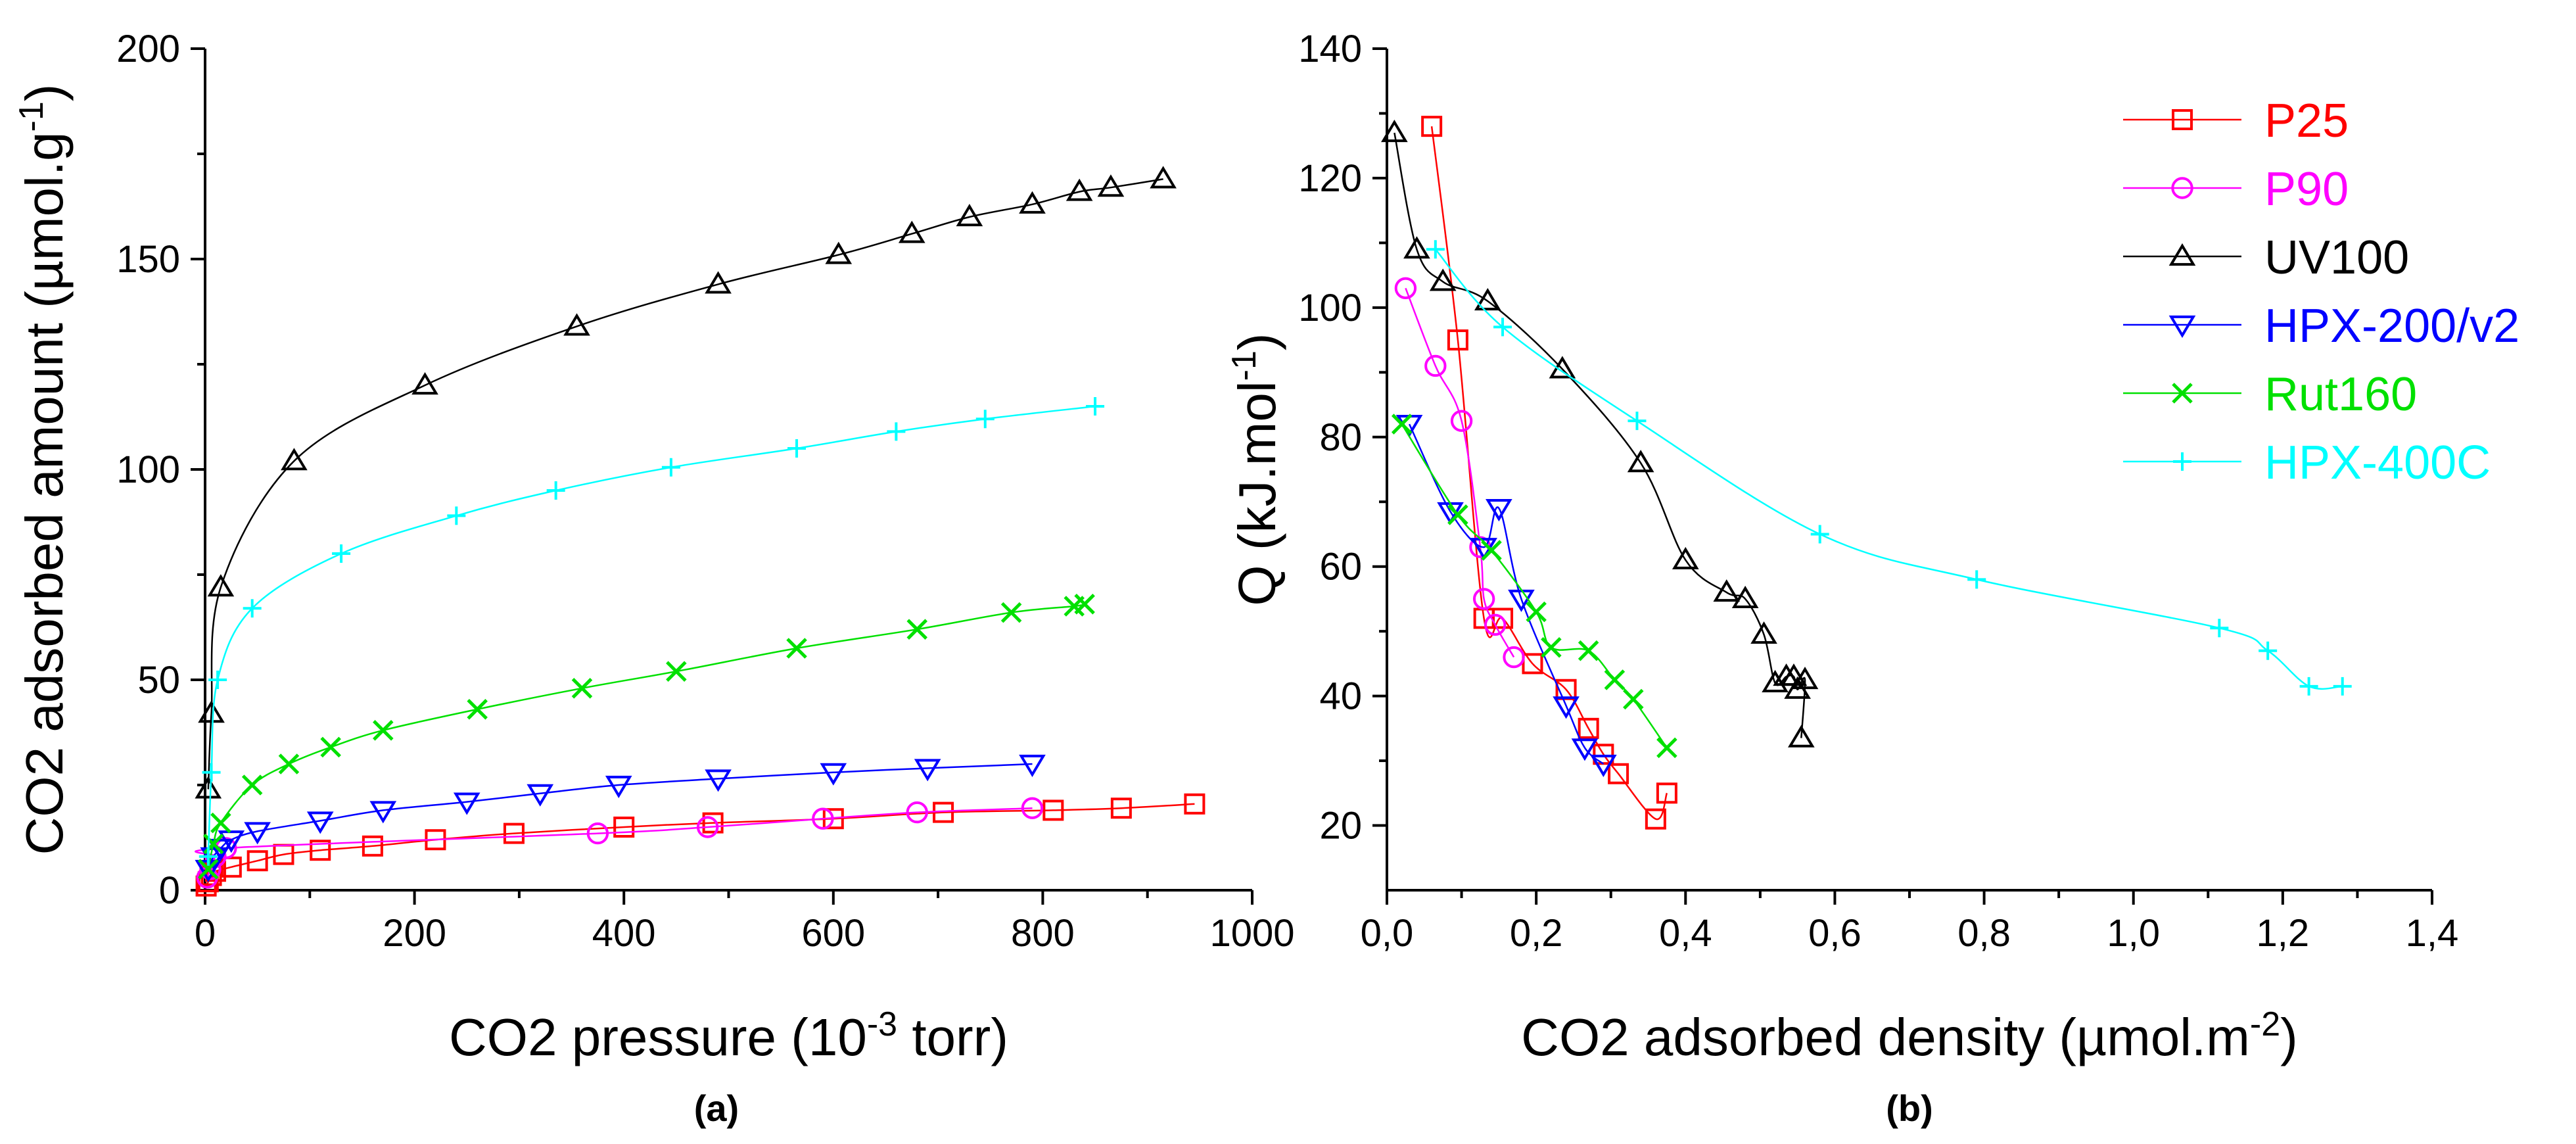 This screenshot has width=2576, height=1144. What do you see at coordinates (1835, 934) in the screenshot?
I see `x-tick-label: 0,6` at bounding box center [1835, 934].